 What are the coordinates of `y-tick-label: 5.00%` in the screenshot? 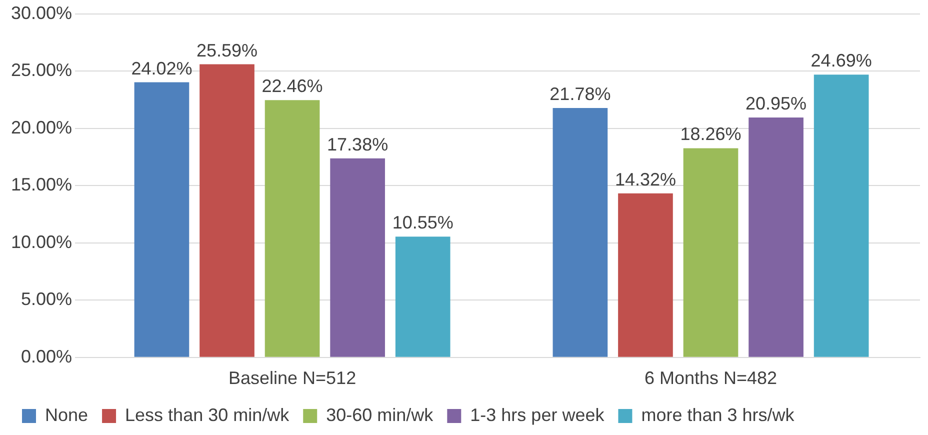 It's located at (46, 299).